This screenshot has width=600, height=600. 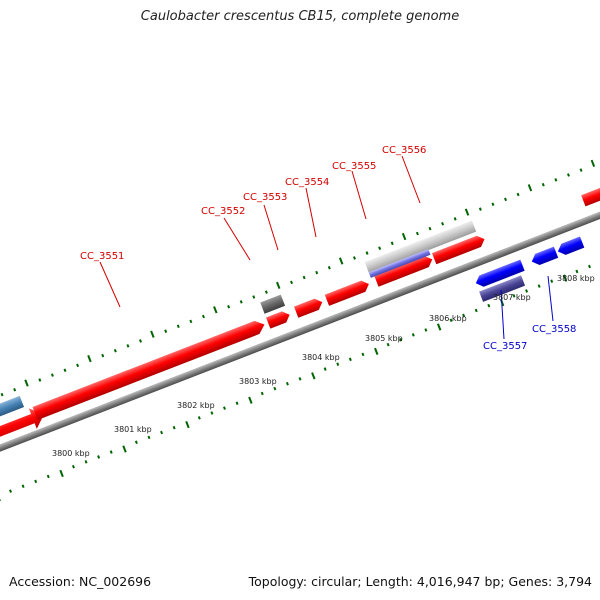 I want to click on gene-label-cc-3553: CC_3553, so click(x=265, y=197).